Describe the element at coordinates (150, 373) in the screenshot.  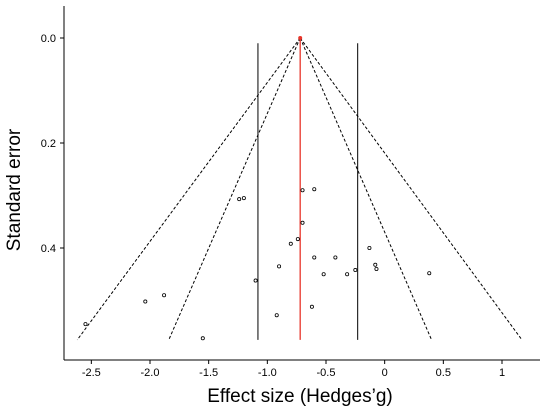
I see `x-tick-label: -2.0` at that location.